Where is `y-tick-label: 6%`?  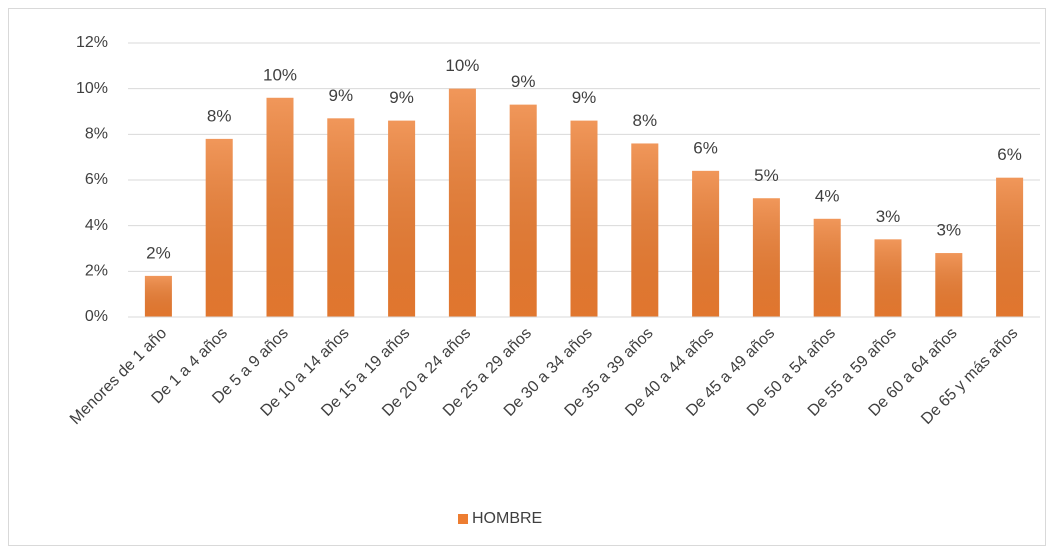 y-tick-label: 6% is located at coordinates (96, 179).